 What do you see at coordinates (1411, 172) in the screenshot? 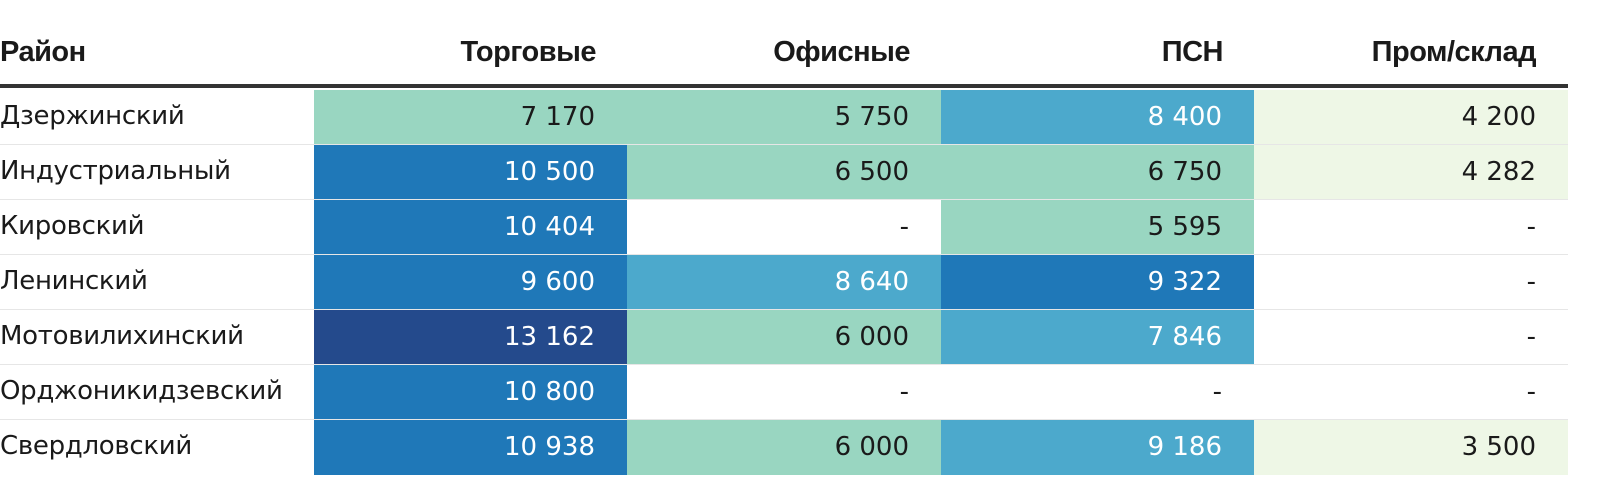
I see `value-cell: 4 282` at bounding box center [1411, 172].